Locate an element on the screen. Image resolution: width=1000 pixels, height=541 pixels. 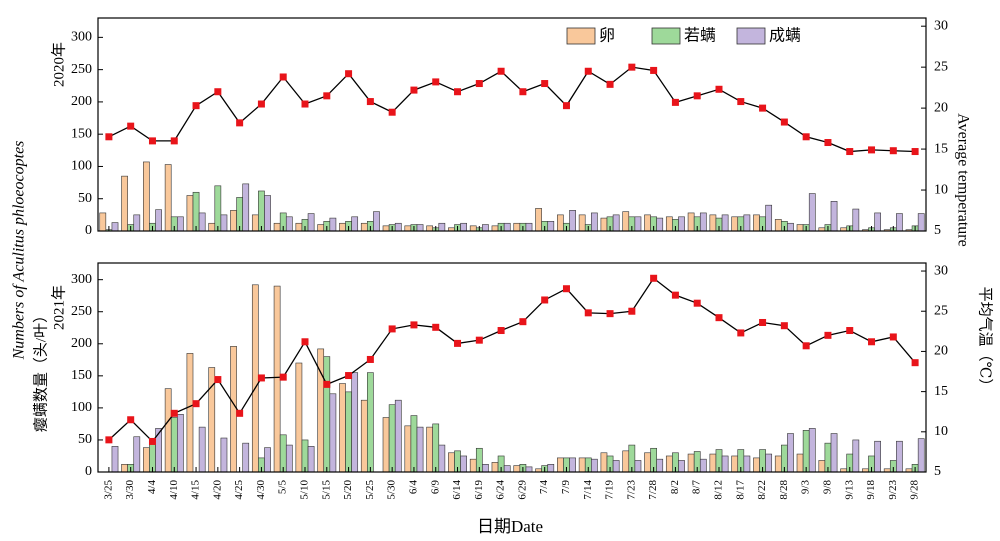
y-tick-label: 100 is located at coordinates (81, 166).